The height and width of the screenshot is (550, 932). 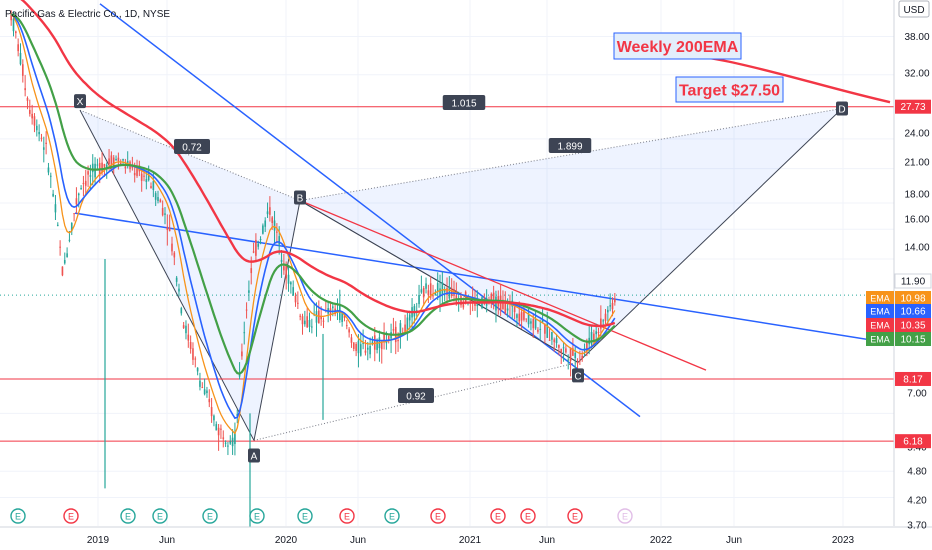 What do you see at coordinates (80, 101) in the screenshot?
I see `pattern-point-x: X` at bounding box center [80, 101].